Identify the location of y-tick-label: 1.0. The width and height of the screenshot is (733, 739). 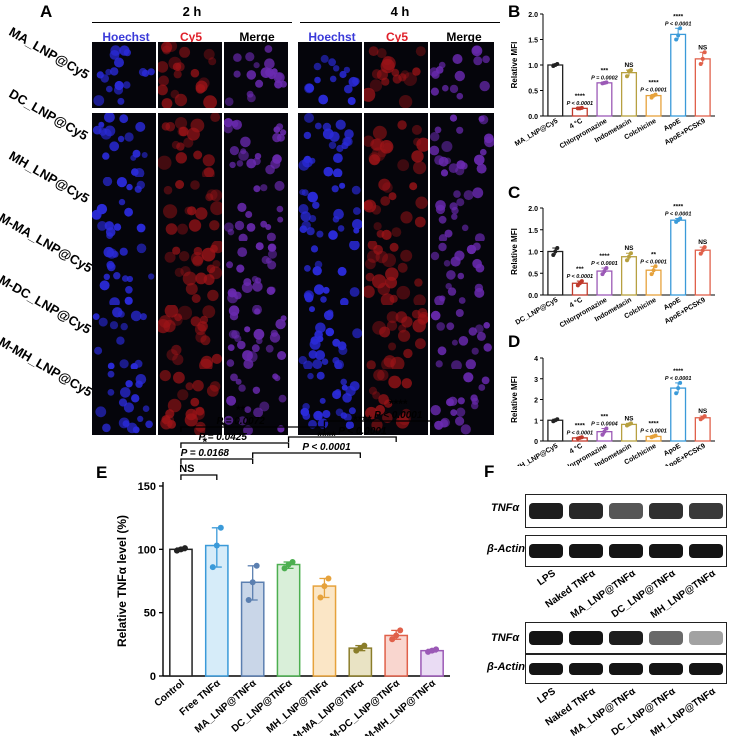
(533, 66).